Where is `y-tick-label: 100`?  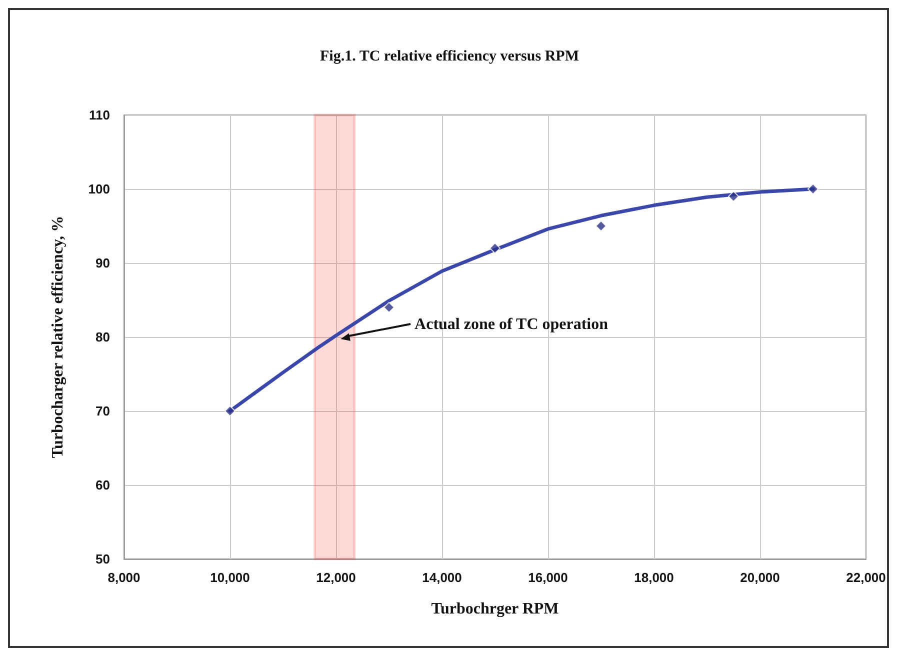
y-tick-label: 100 is located at coordinates (99, 189).